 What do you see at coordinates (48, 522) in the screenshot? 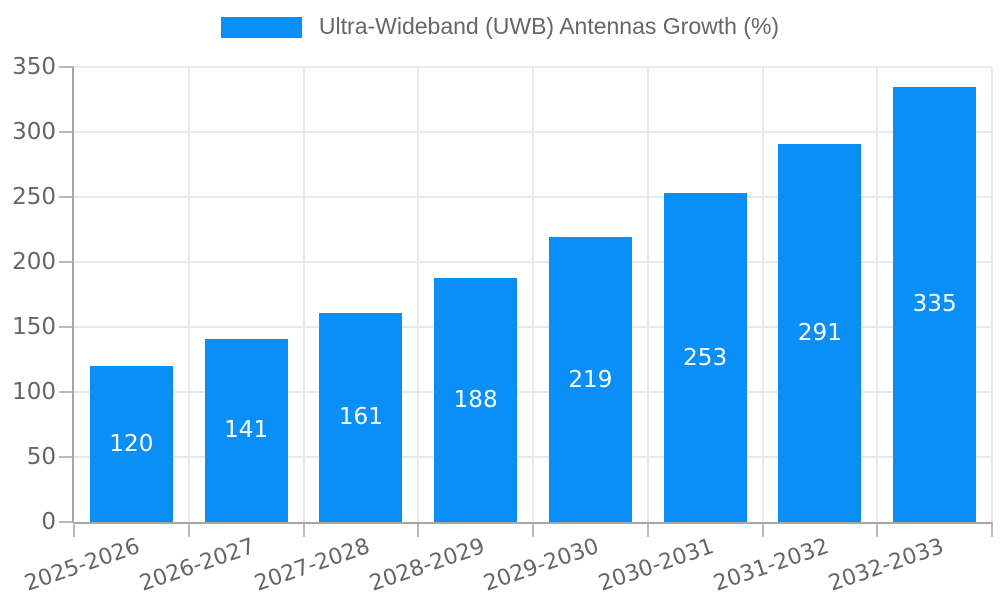
I see `y-axis-tick-label: 0` at bounding box center [48, 522].